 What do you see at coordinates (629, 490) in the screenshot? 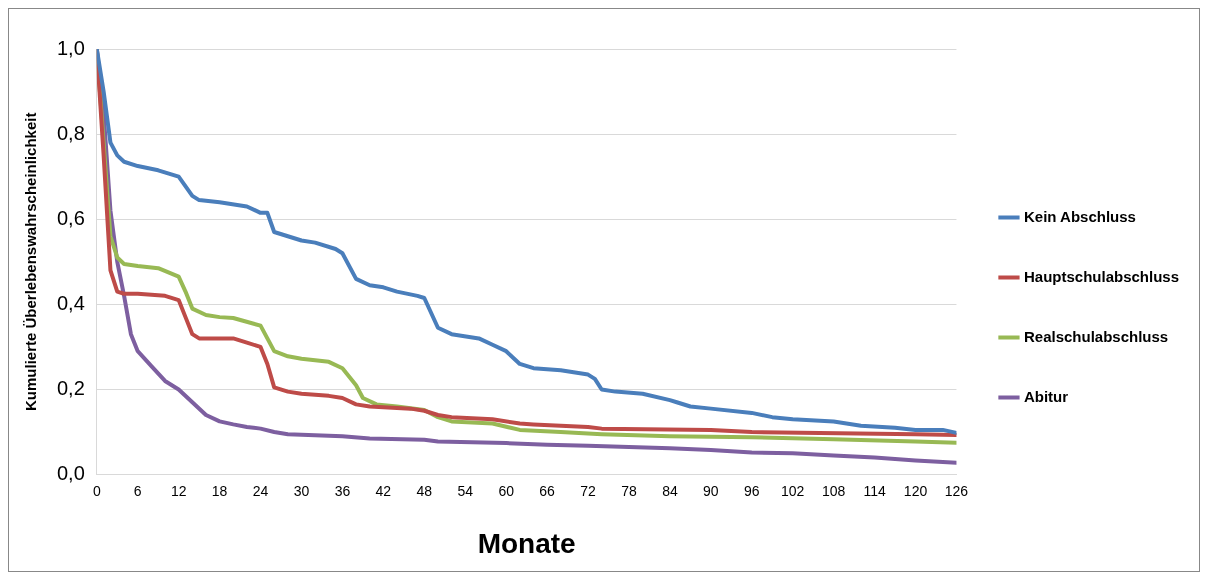
I see `x-tick-label: 78` at bounding box center [629, 490].